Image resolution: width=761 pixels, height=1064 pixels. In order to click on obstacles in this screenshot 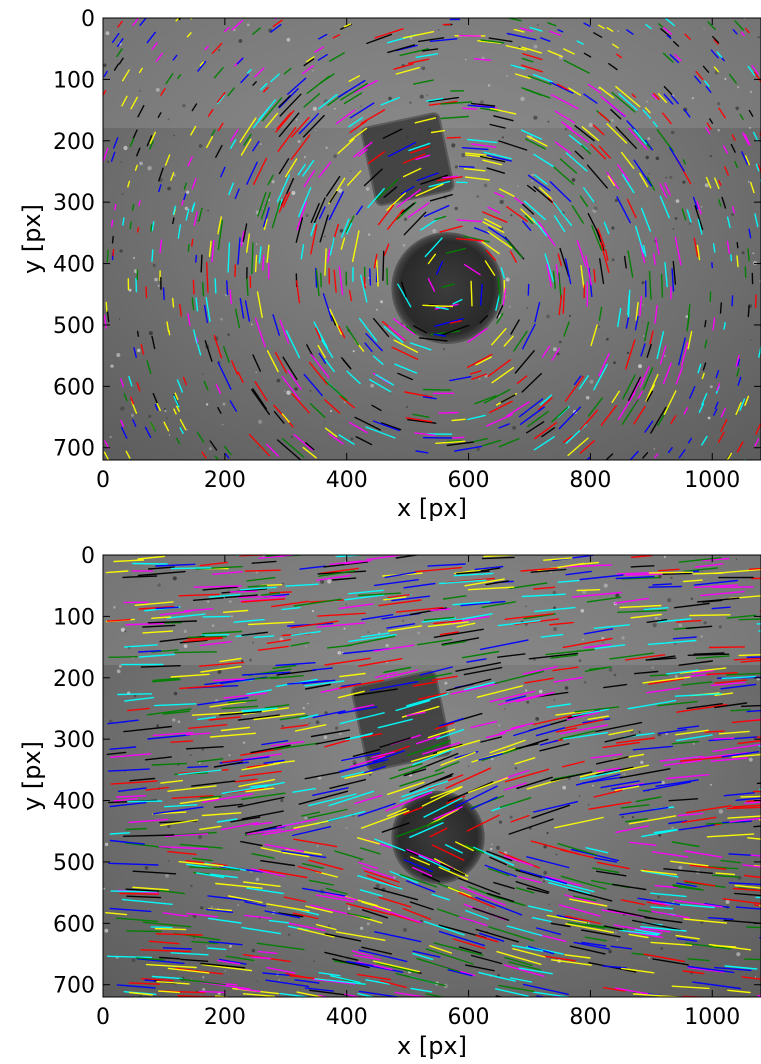, I will do `click(418, 777)`.